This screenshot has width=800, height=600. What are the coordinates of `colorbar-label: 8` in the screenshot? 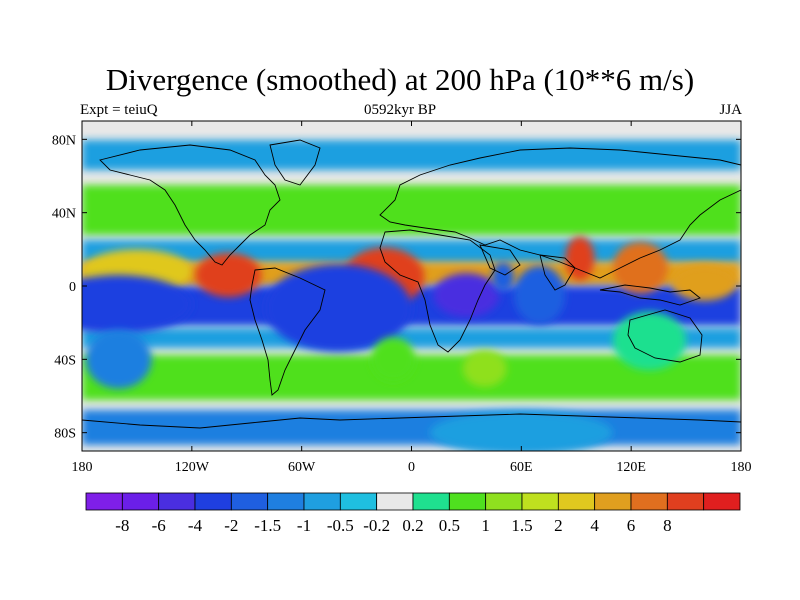 It's located at (667, 525).